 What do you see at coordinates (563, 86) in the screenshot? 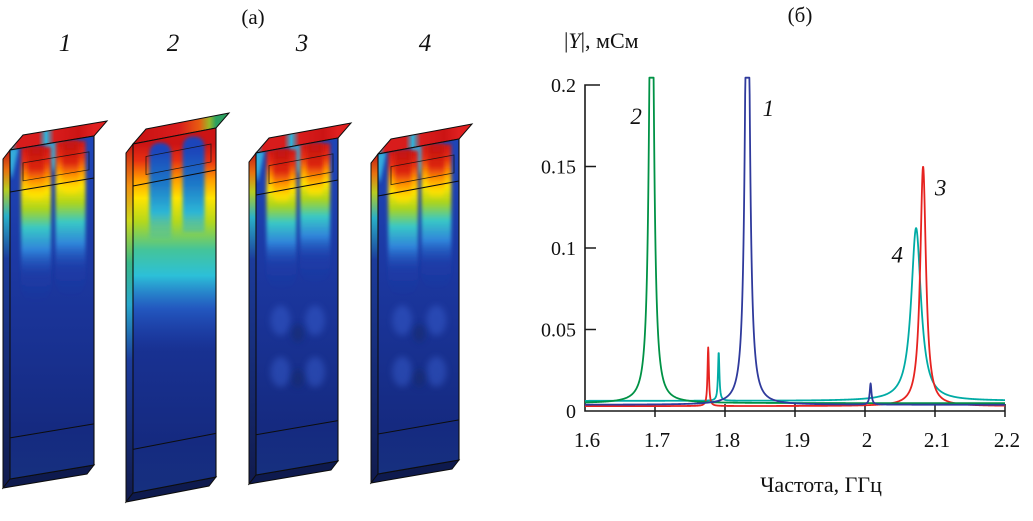
I see `y-tick-label: 0.2` at bounding box center [563, 86].